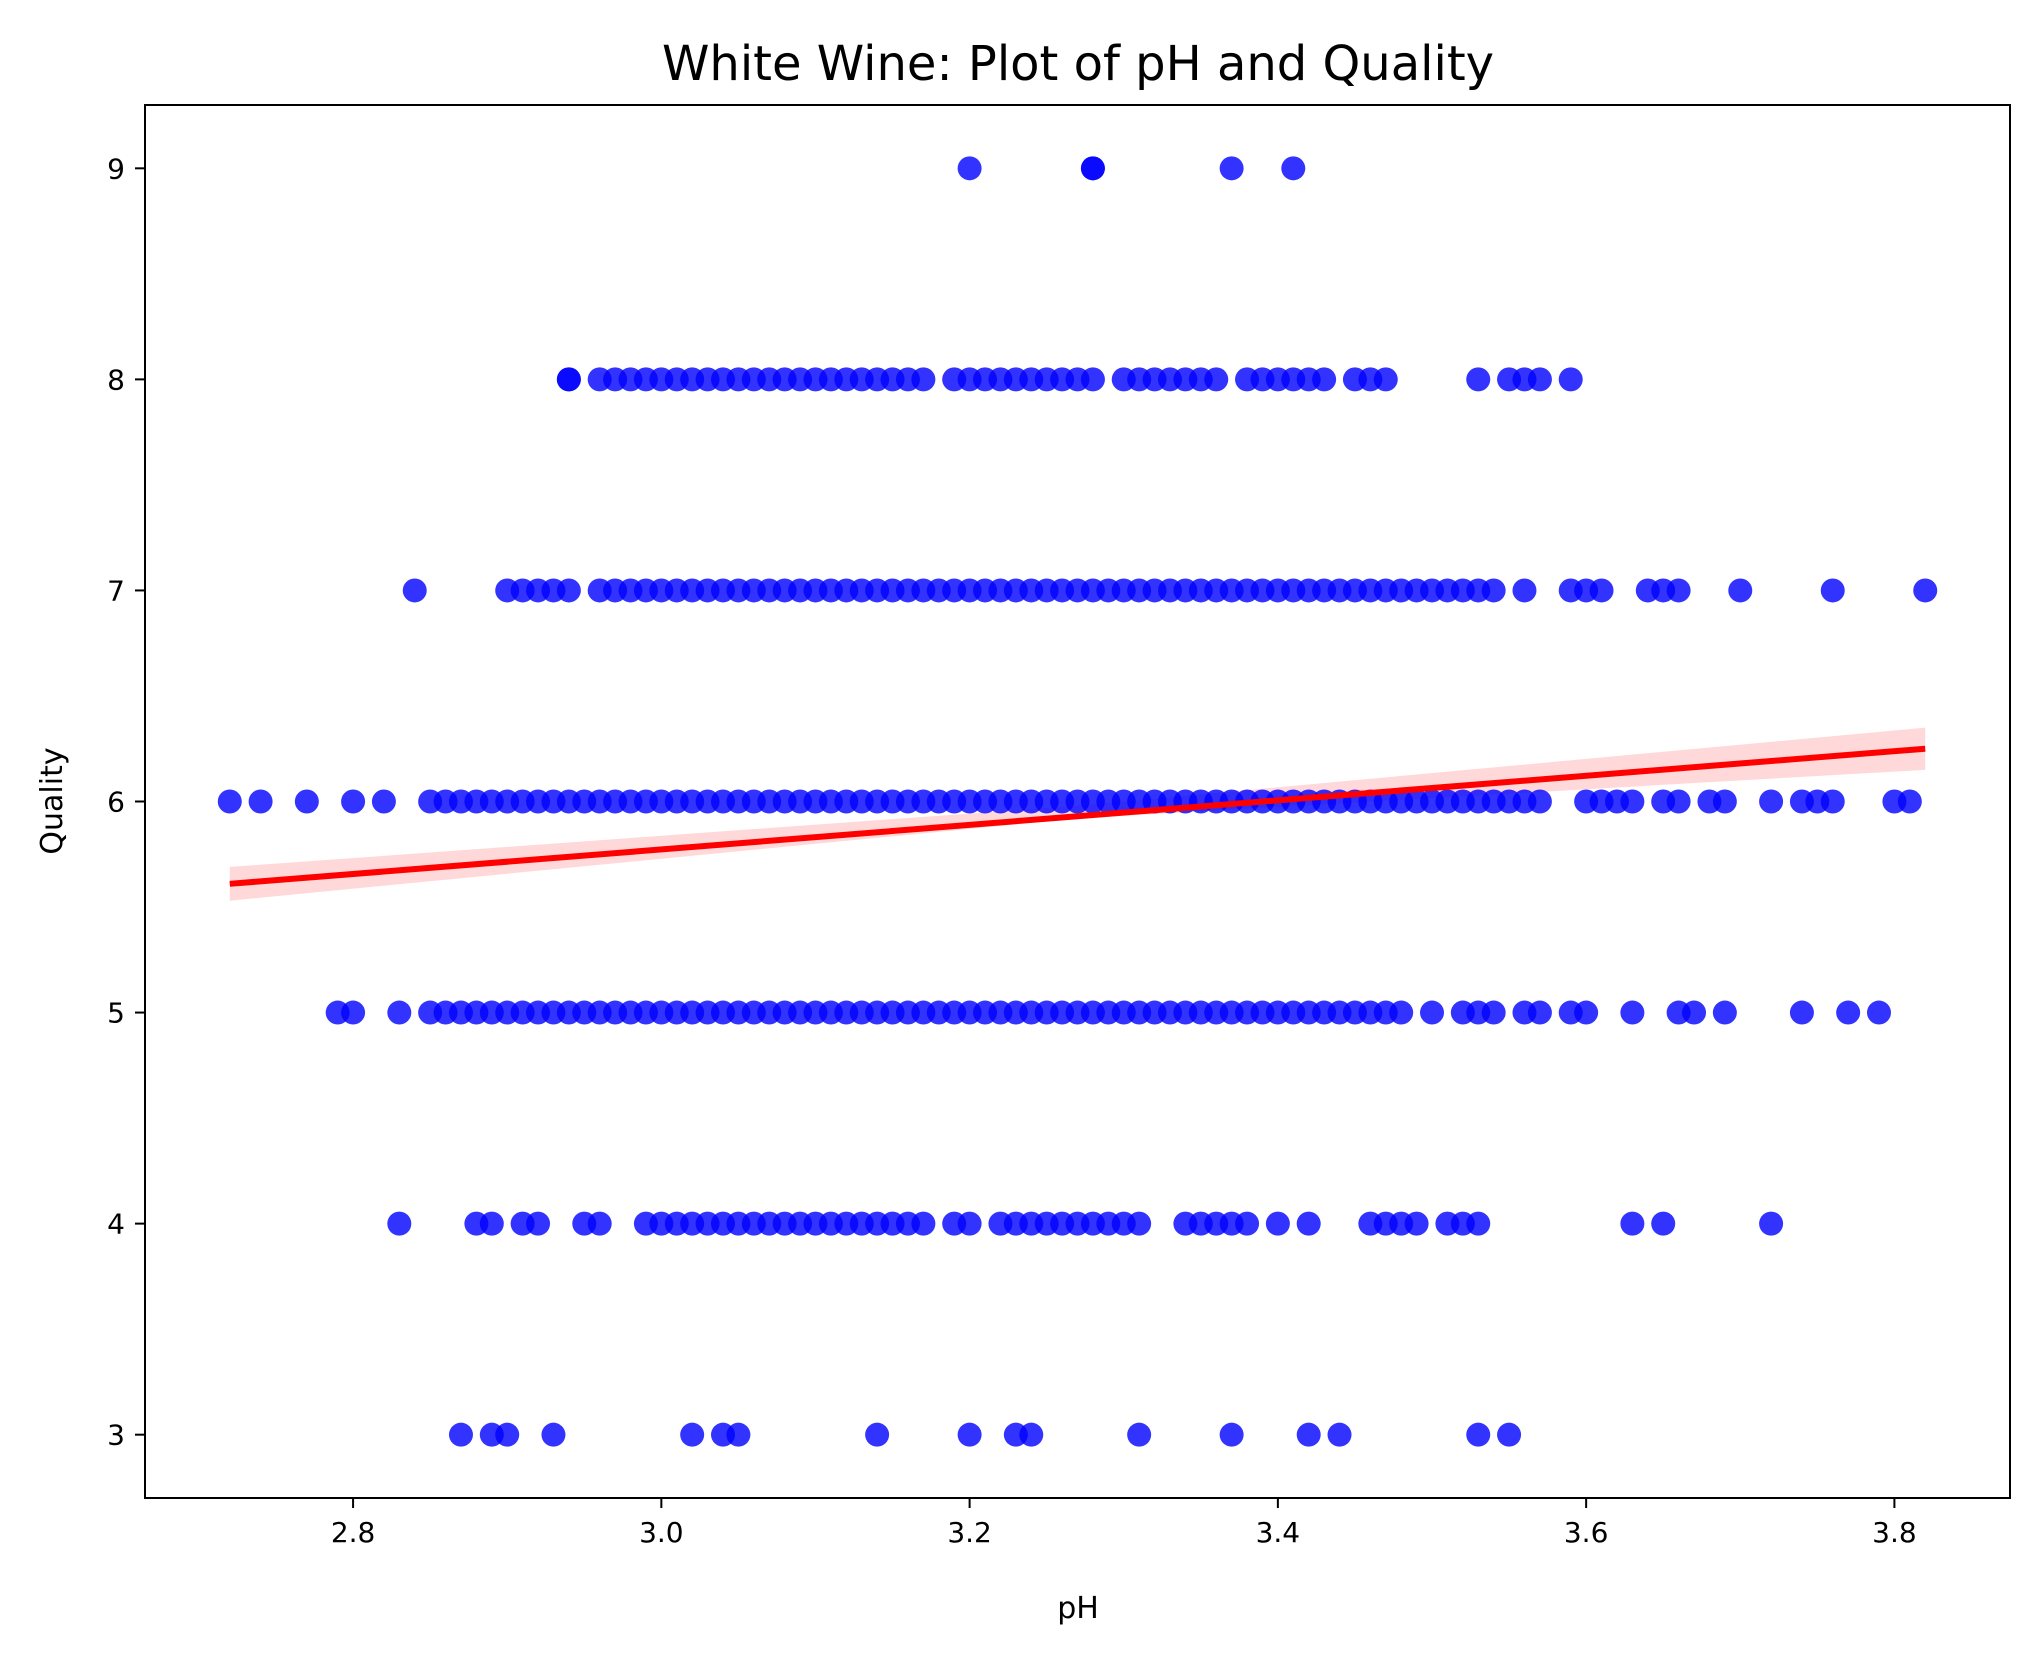 The width and height of the screenshot is (2034, 1657). Describe the element at coordinates (1078, 64) in the screenshot. I see `chart-title: White Wine: Plot of pH and Quality` at that location.